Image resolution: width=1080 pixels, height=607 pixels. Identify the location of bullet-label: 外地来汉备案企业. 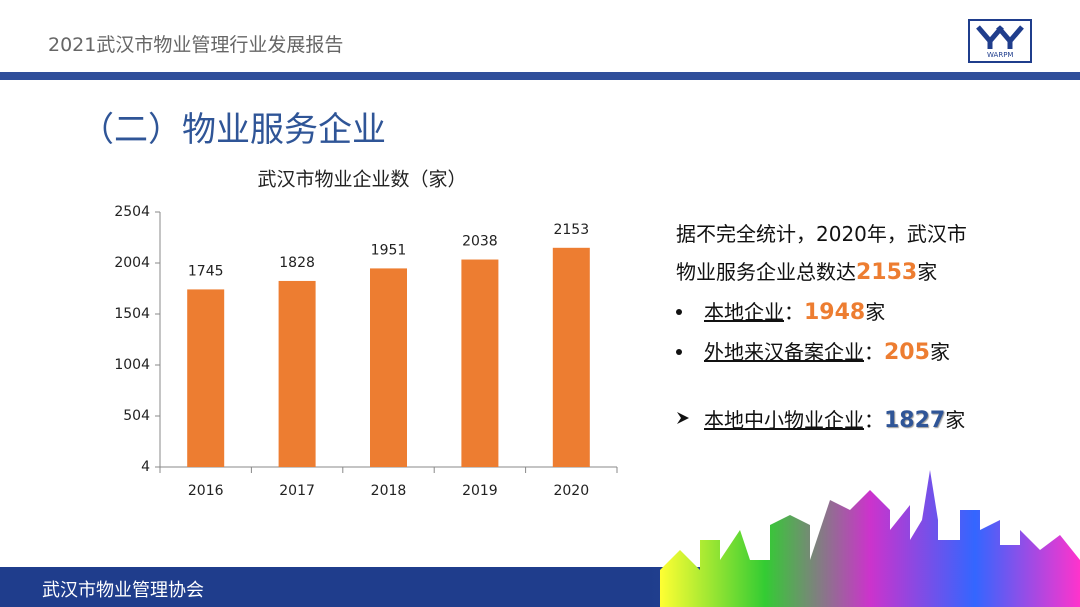
(784, 352).